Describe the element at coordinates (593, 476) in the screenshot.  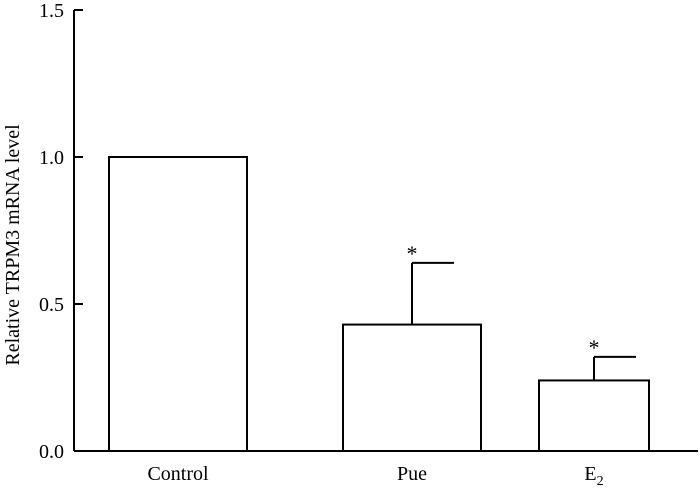
I see `category-label: E2` at that location.